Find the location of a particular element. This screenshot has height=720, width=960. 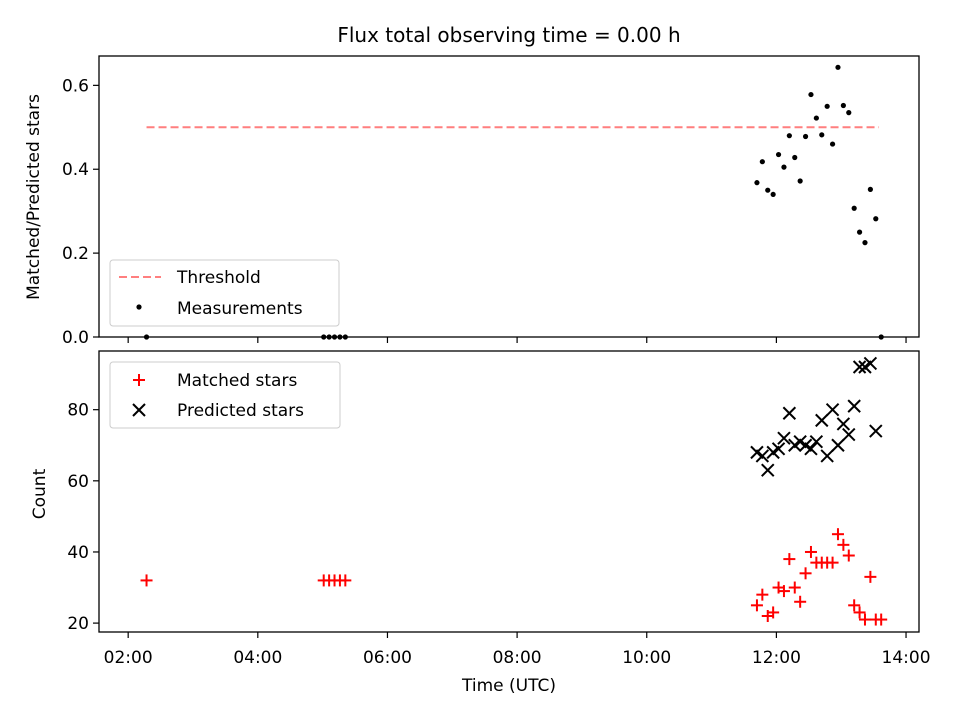

bottom-legend-box is located at coordinates (225, 395).